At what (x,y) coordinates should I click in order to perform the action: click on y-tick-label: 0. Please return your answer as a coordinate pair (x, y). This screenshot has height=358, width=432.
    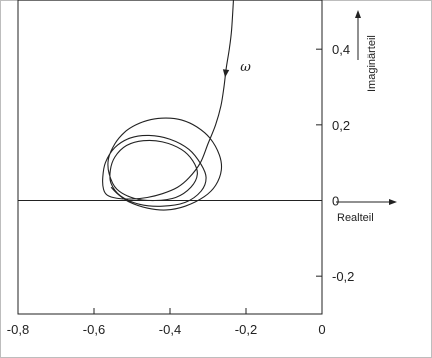
    Looking at the image, I should click on (335, 201).